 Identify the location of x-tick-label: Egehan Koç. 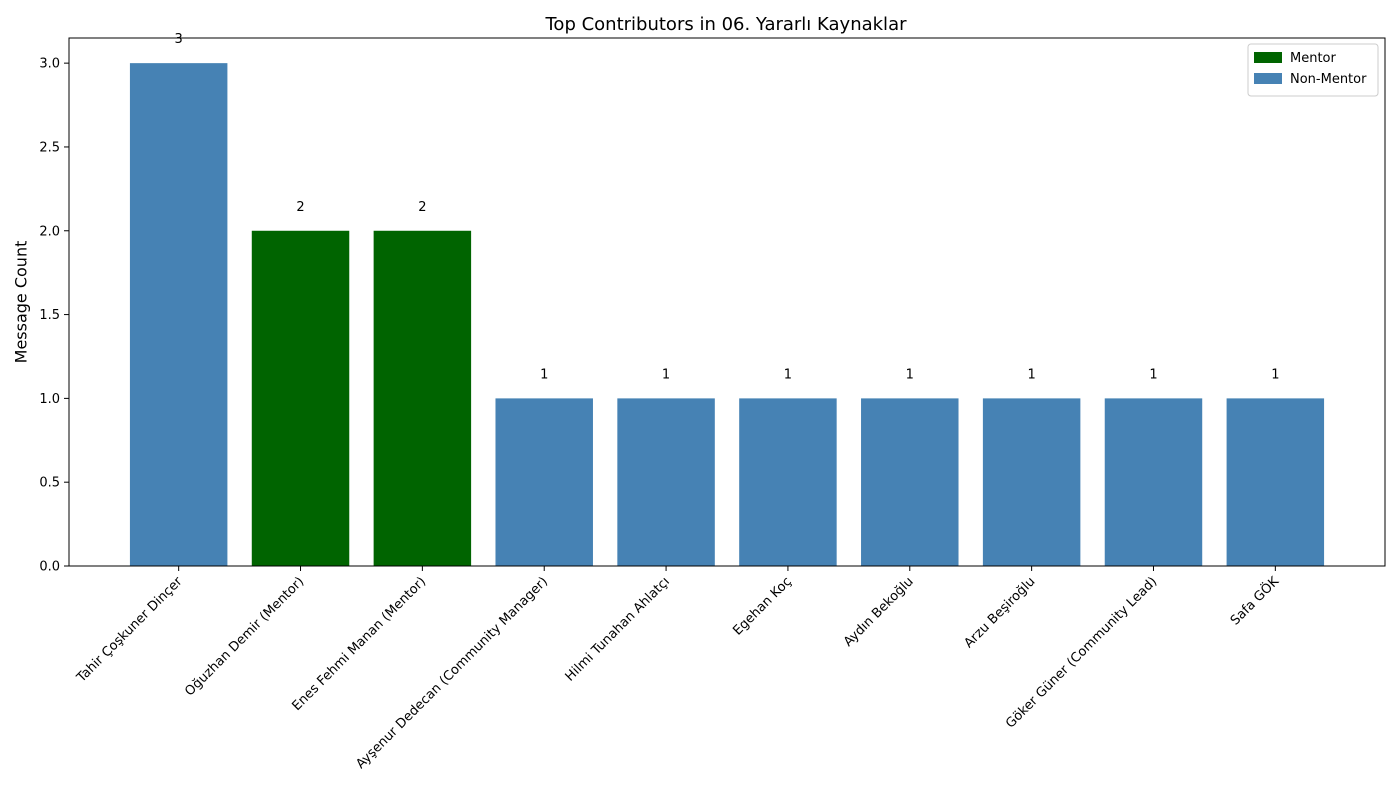
(762, 606).